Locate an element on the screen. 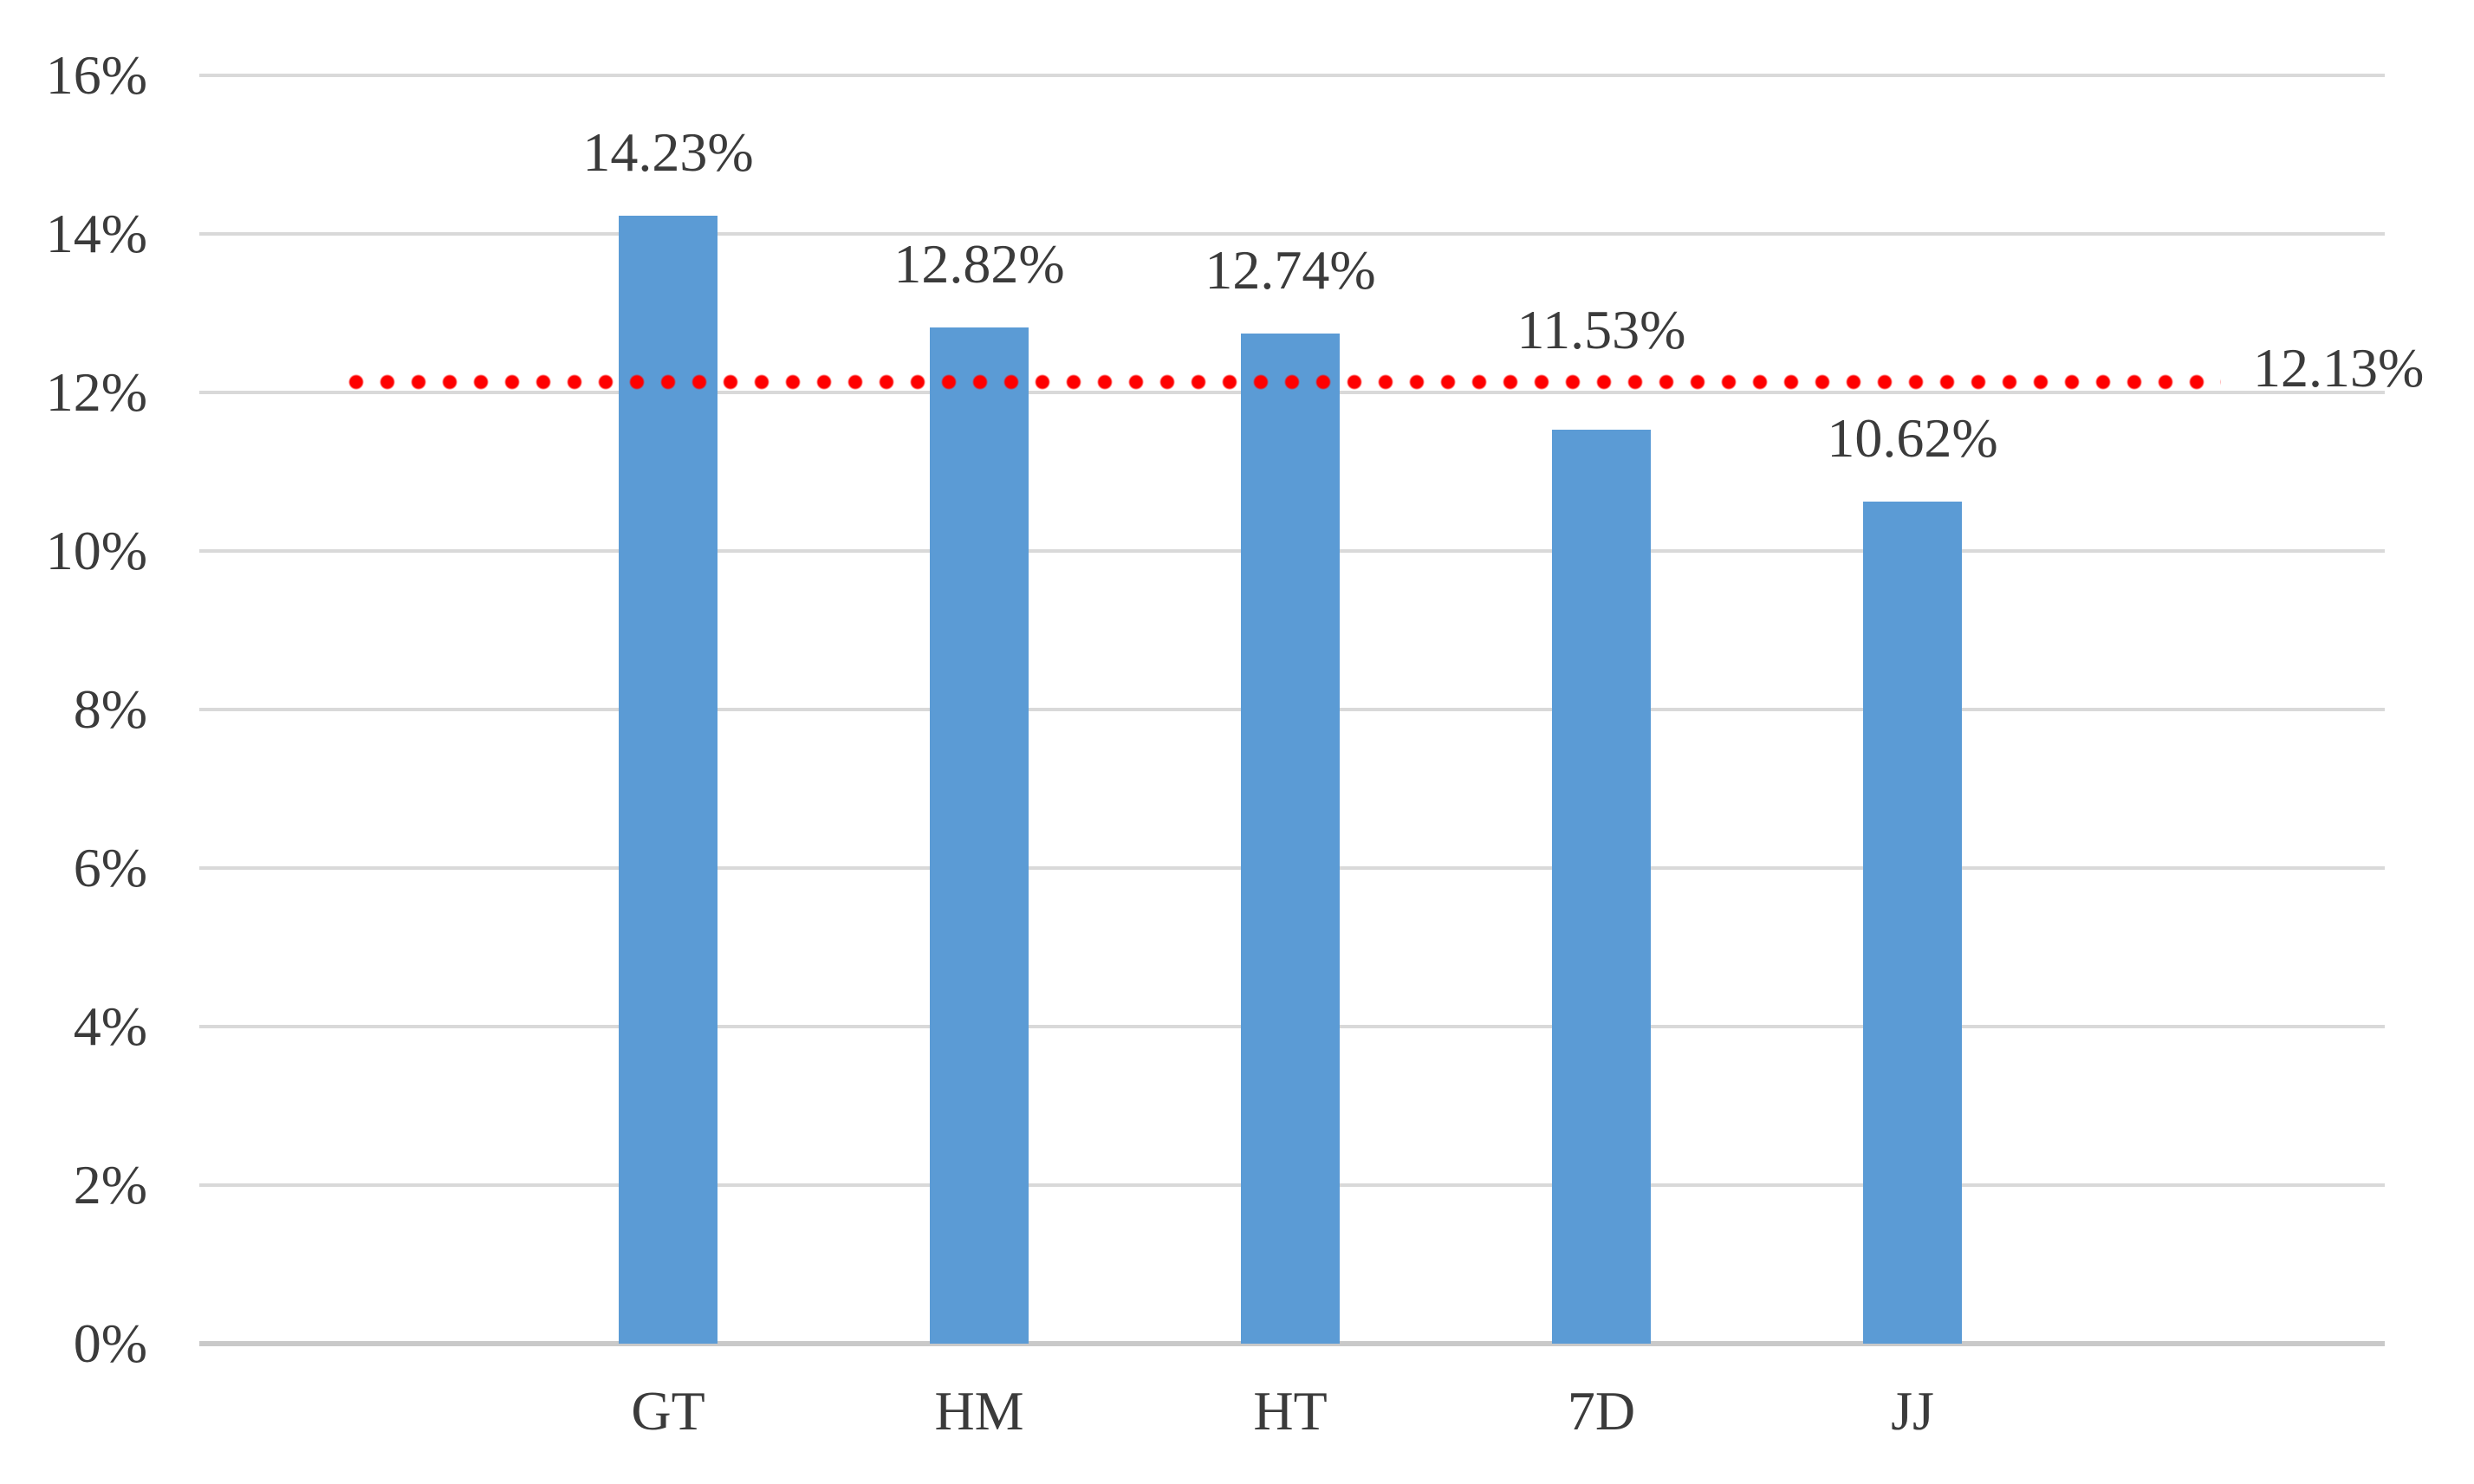 The width and height of the screenshot is (2474, 1484). data-label-GT: 14.23% is located at coordinates (668, 151).